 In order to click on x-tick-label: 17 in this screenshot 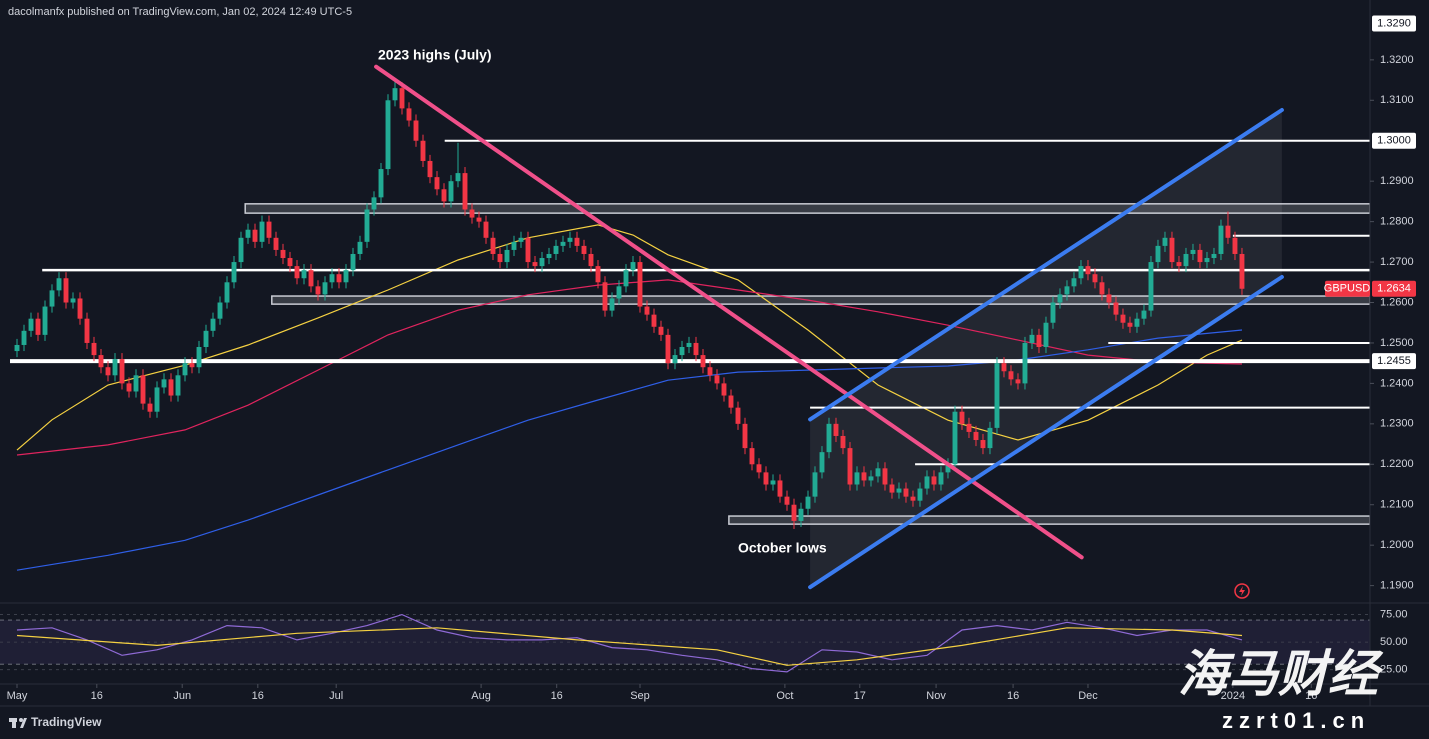, I will do `click(860, 696)`.